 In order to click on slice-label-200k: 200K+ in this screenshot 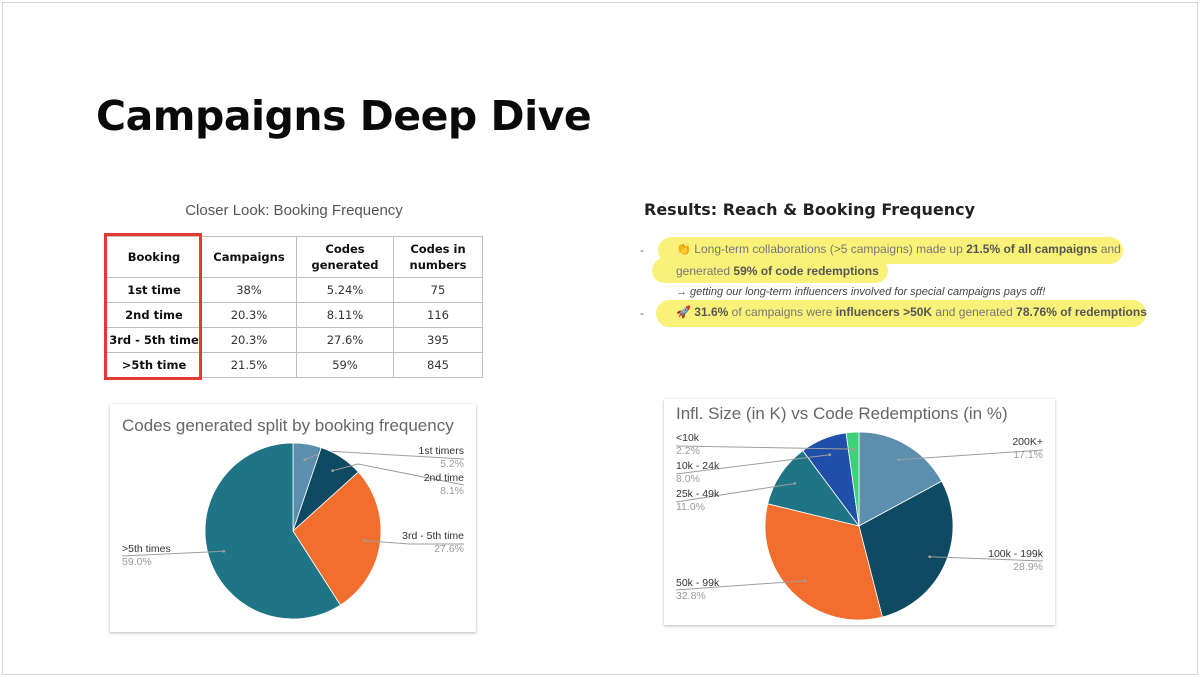, I will do `click(1027, 442)`.